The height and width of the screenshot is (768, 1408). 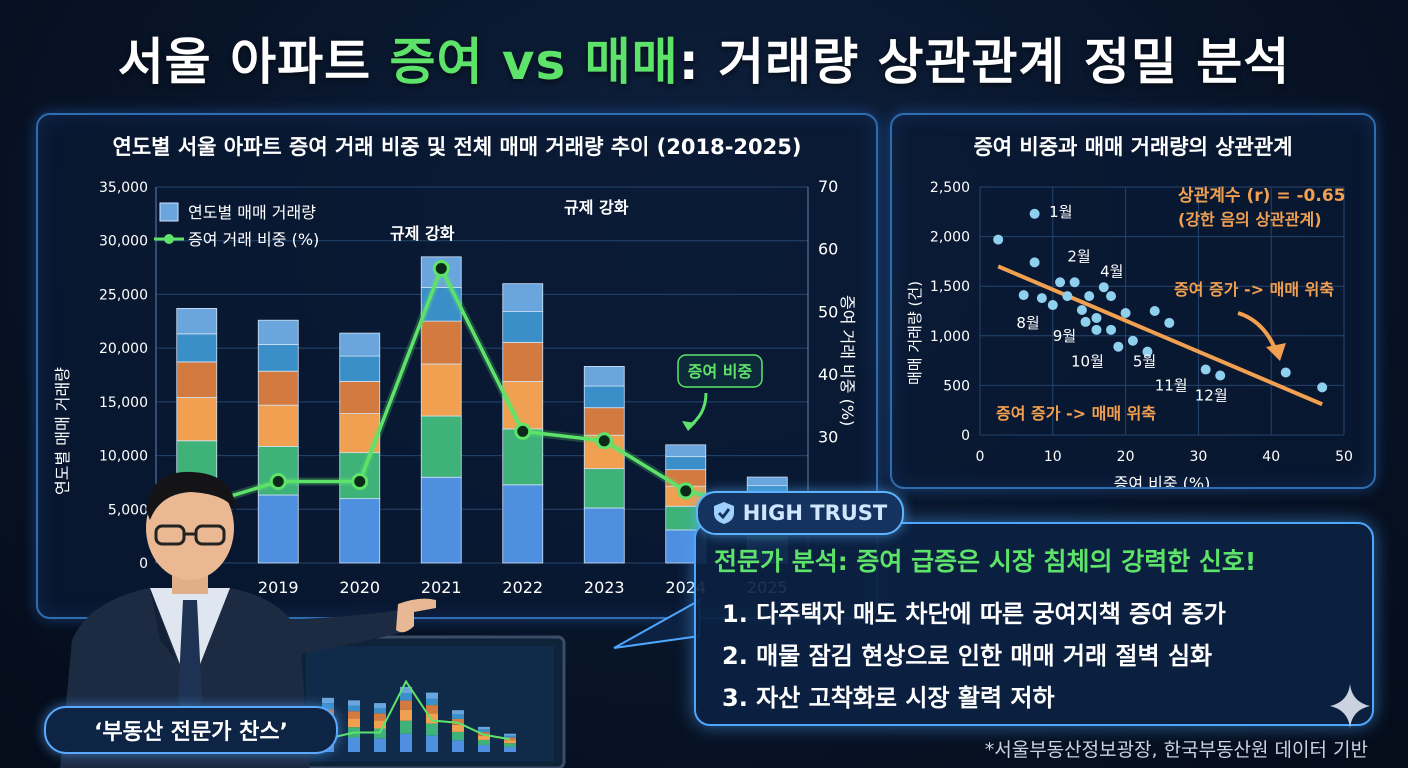 I want to click on trend-x-tick: 2019, so click(x=278, y=587).